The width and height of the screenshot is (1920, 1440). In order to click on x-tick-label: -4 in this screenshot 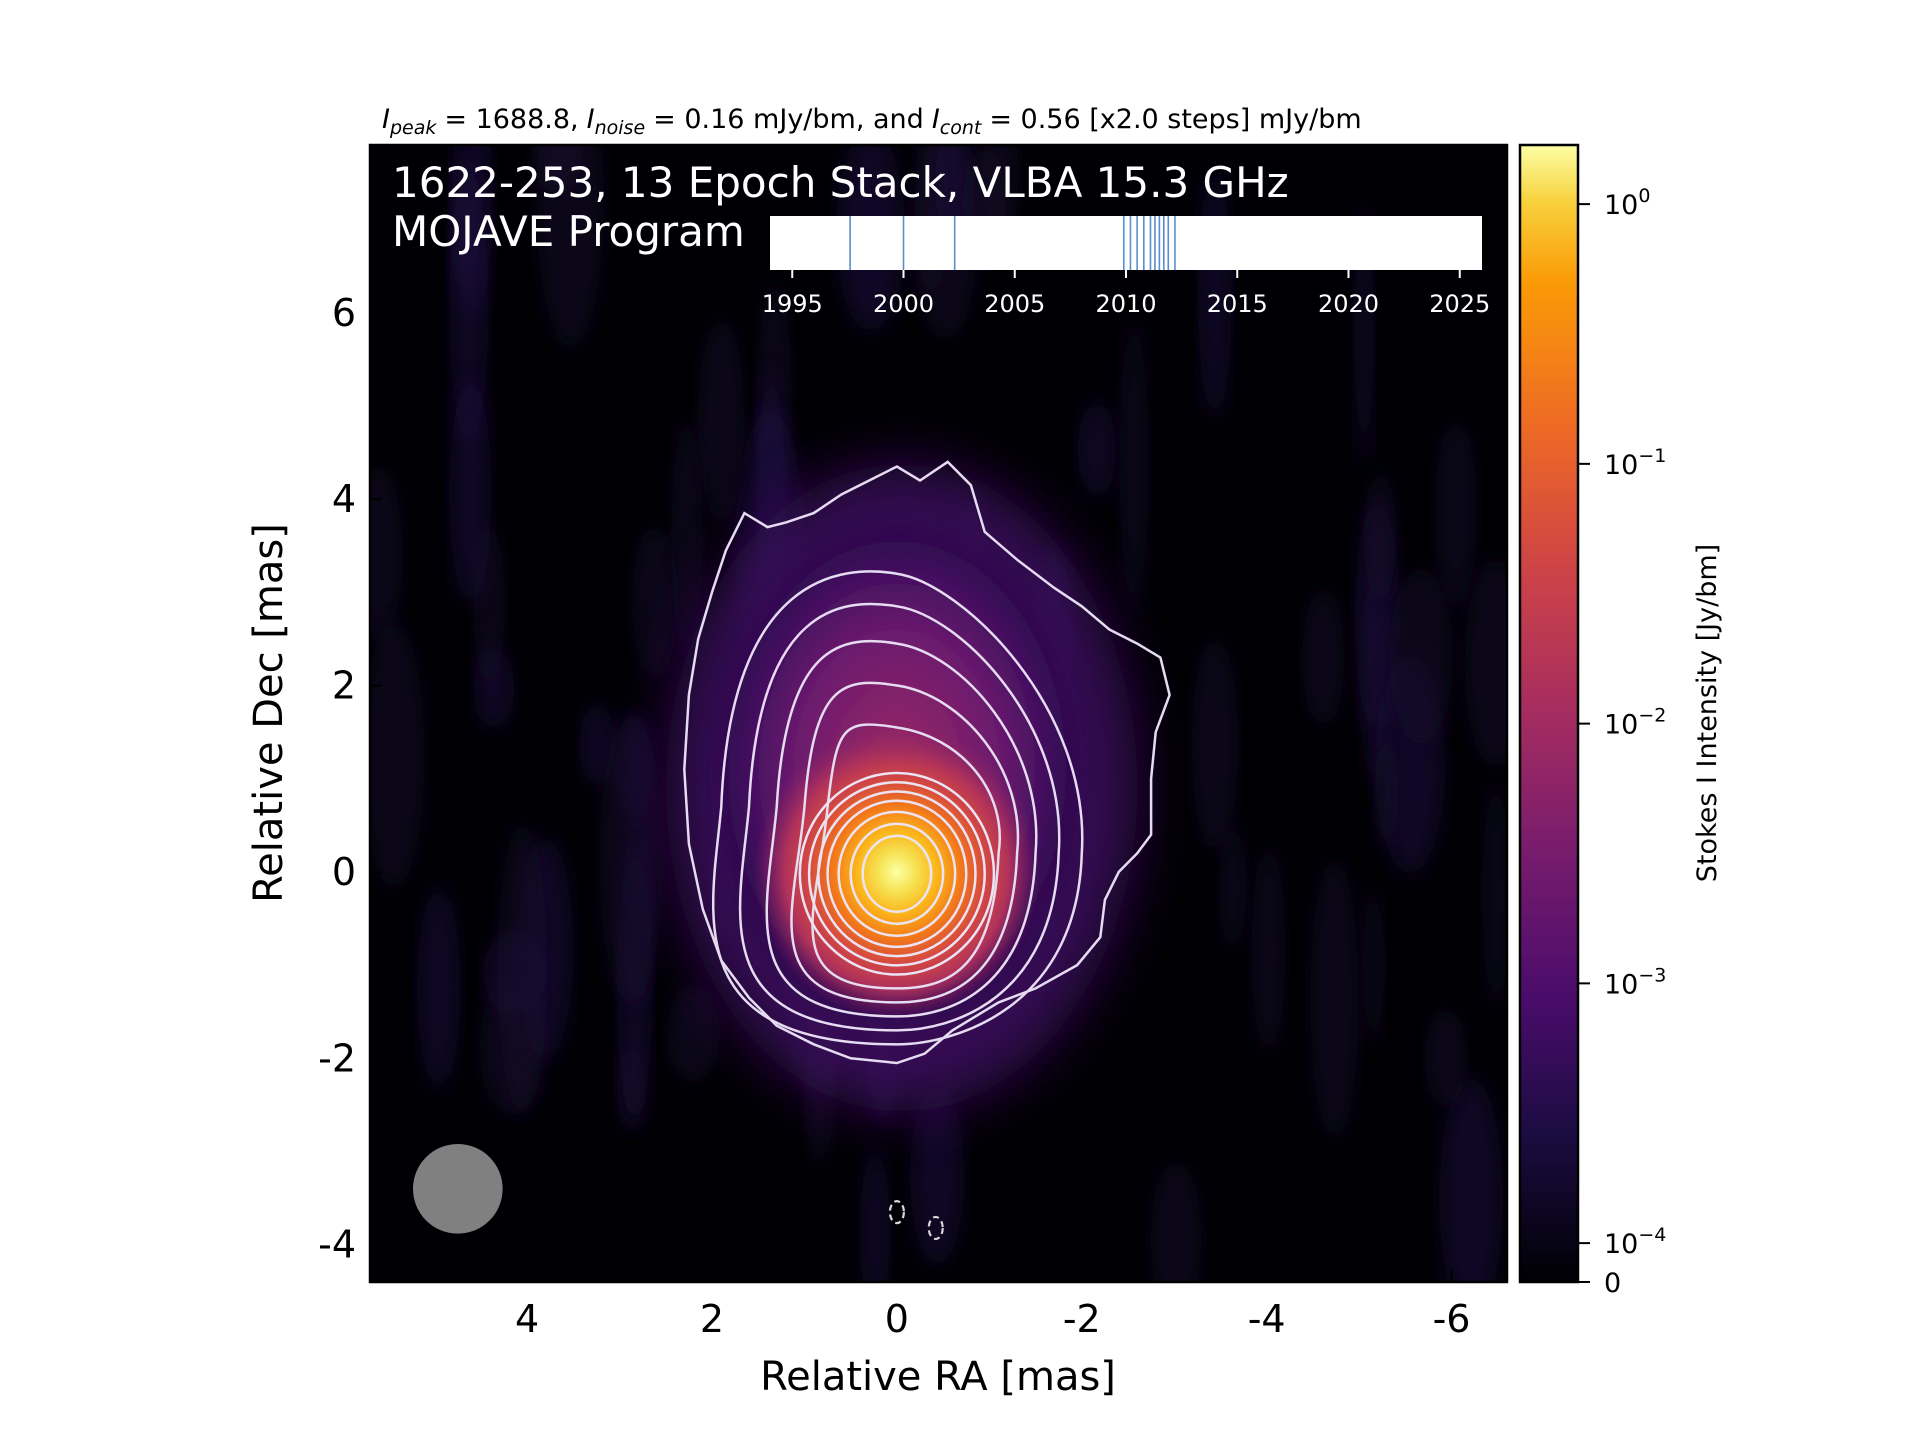, I will do `click(1267, 1319)`.